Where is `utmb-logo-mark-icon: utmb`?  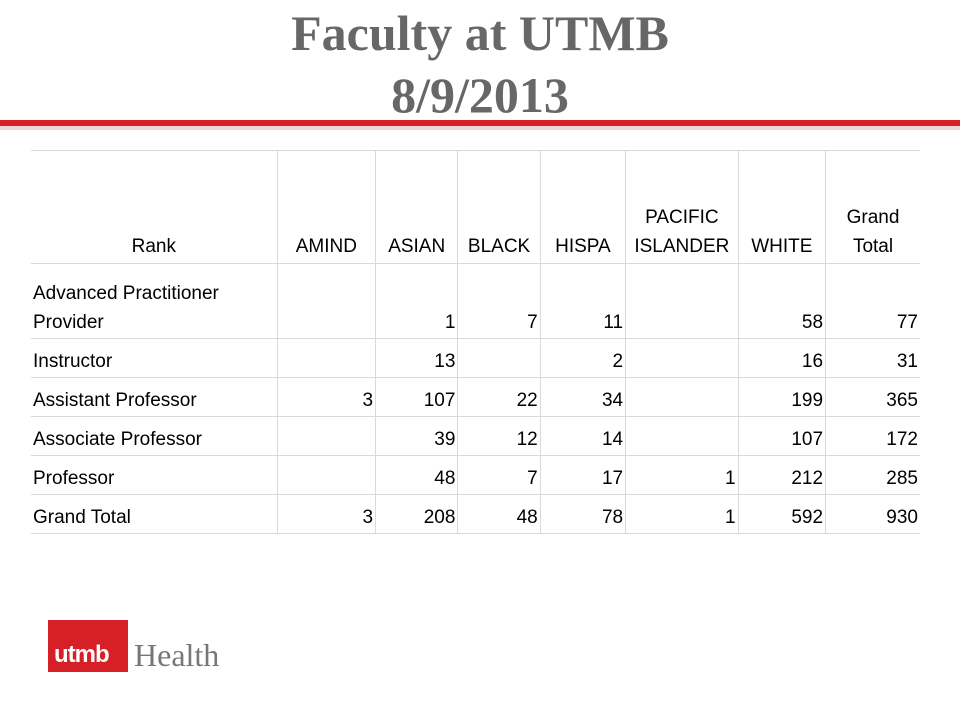 utmb-logo-mark-icon: utmb is located at coordinates (88, 646).